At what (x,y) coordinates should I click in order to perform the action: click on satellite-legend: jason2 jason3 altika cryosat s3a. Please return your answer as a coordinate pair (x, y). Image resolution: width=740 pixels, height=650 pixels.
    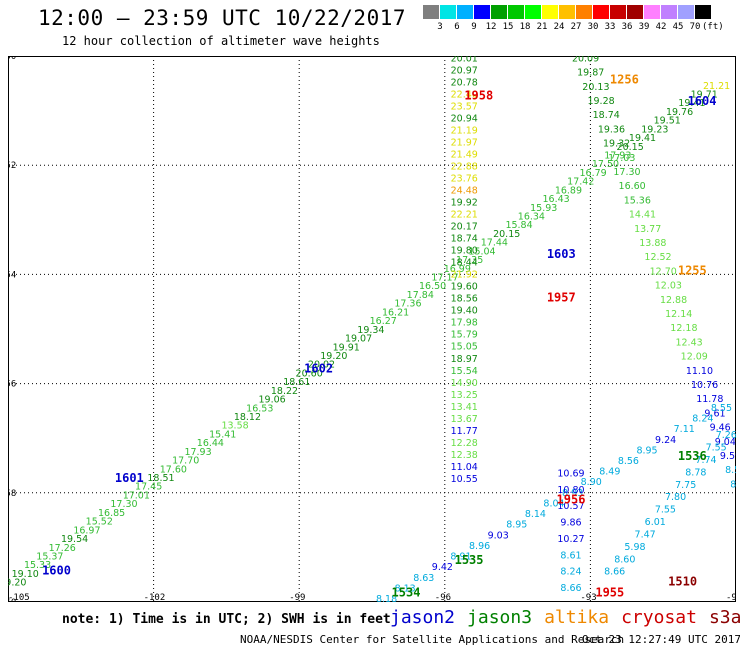
    Looking at the image, I should click on (565, 617).